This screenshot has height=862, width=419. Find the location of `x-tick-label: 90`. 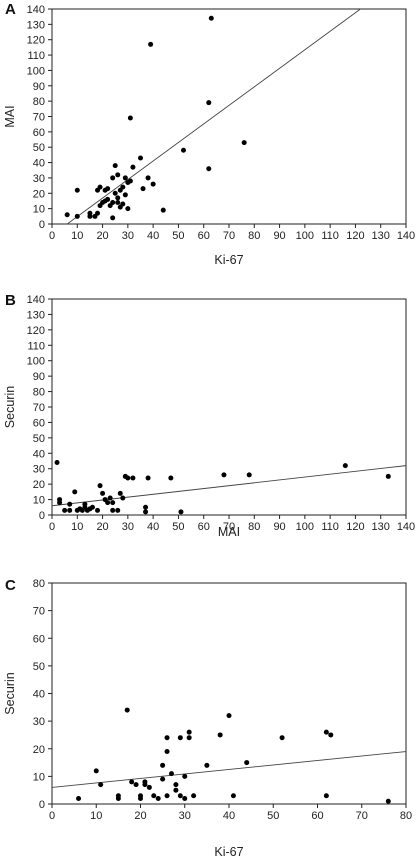

x-tick-label: 90 is located at coordinates (279, 527).